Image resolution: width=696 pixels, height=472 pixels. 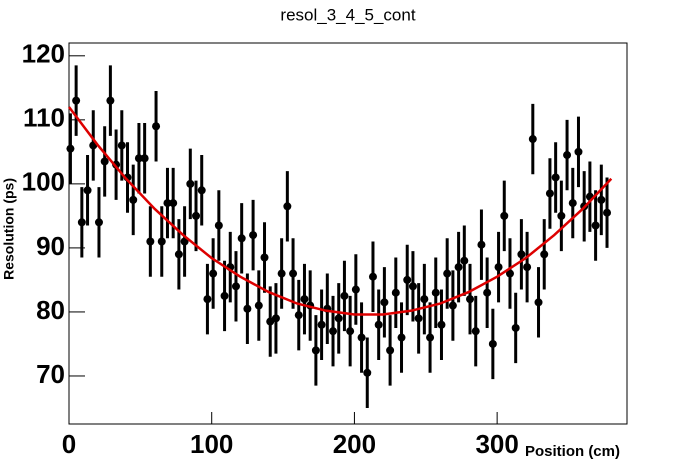 What do you see at coordinates (211, 444) in the screenshot?
I see `x-tick-label: 100` at bounding box center [211, 444].